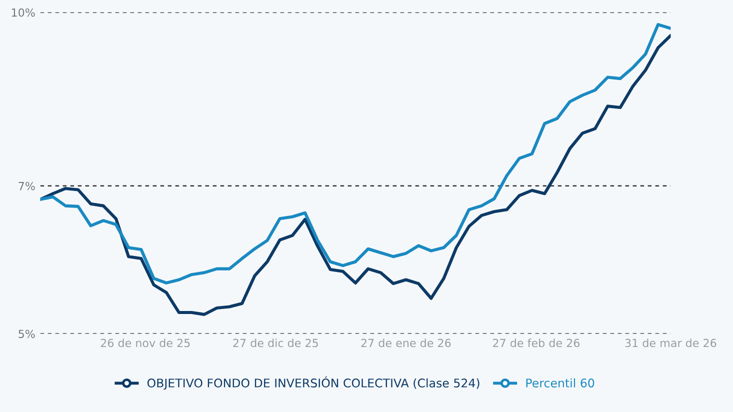 This screenshot has height=412, width=733. What do you see at coordinates (275, 343) in the screenshot?
I see `x-tick-label: 27 de dic de 25` at bounding box center [275, 343].